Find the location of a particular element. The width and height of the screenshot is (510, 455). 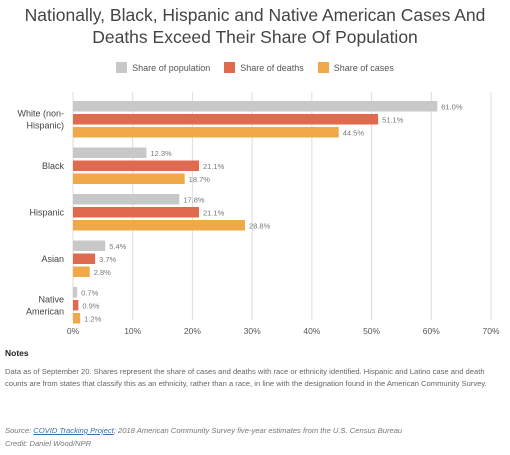

category-label: Black is located at coordinates (53, 166).